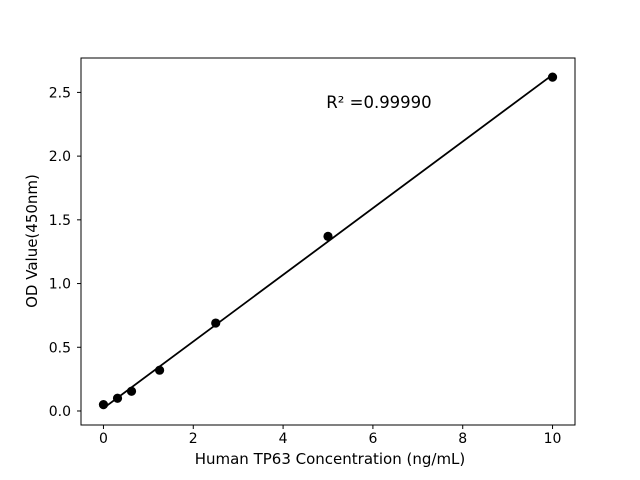  Describe the element at coordinates (193, 439) in the screenshot. I see `x-tick-label: 2` at that location.